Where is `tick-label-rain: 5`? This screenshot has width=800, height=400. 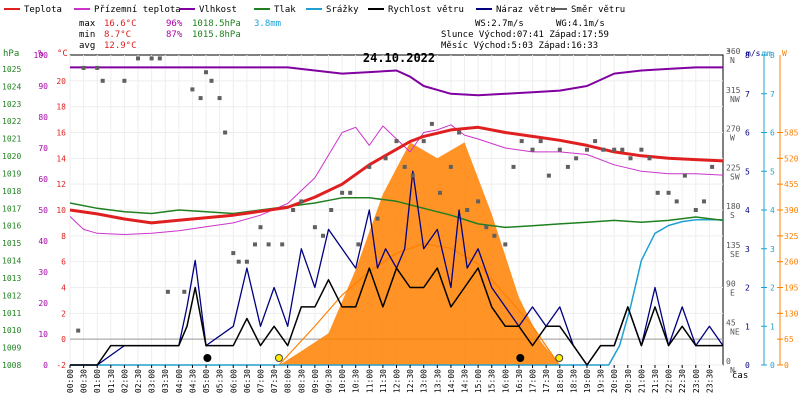
tick-label-rain: 5 is located at coordinates (772, 171).